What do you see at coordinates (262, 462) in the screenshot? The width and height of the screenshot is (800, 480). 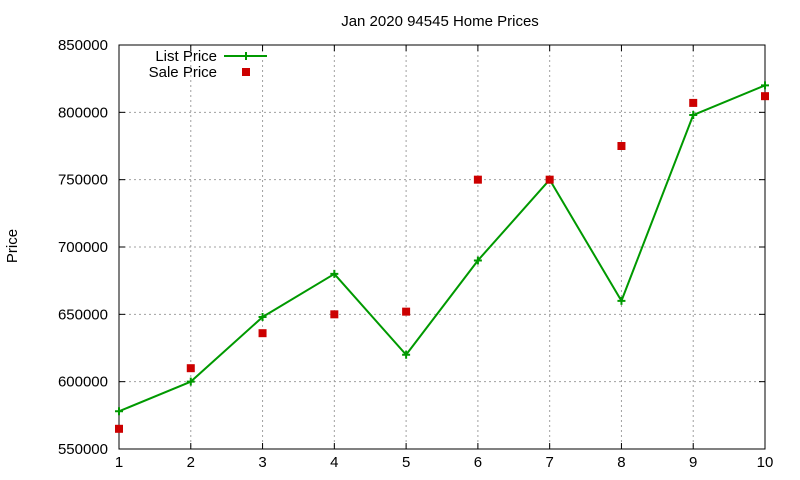 I see `x-tick-label: 3` at bounding box center [262, 462].